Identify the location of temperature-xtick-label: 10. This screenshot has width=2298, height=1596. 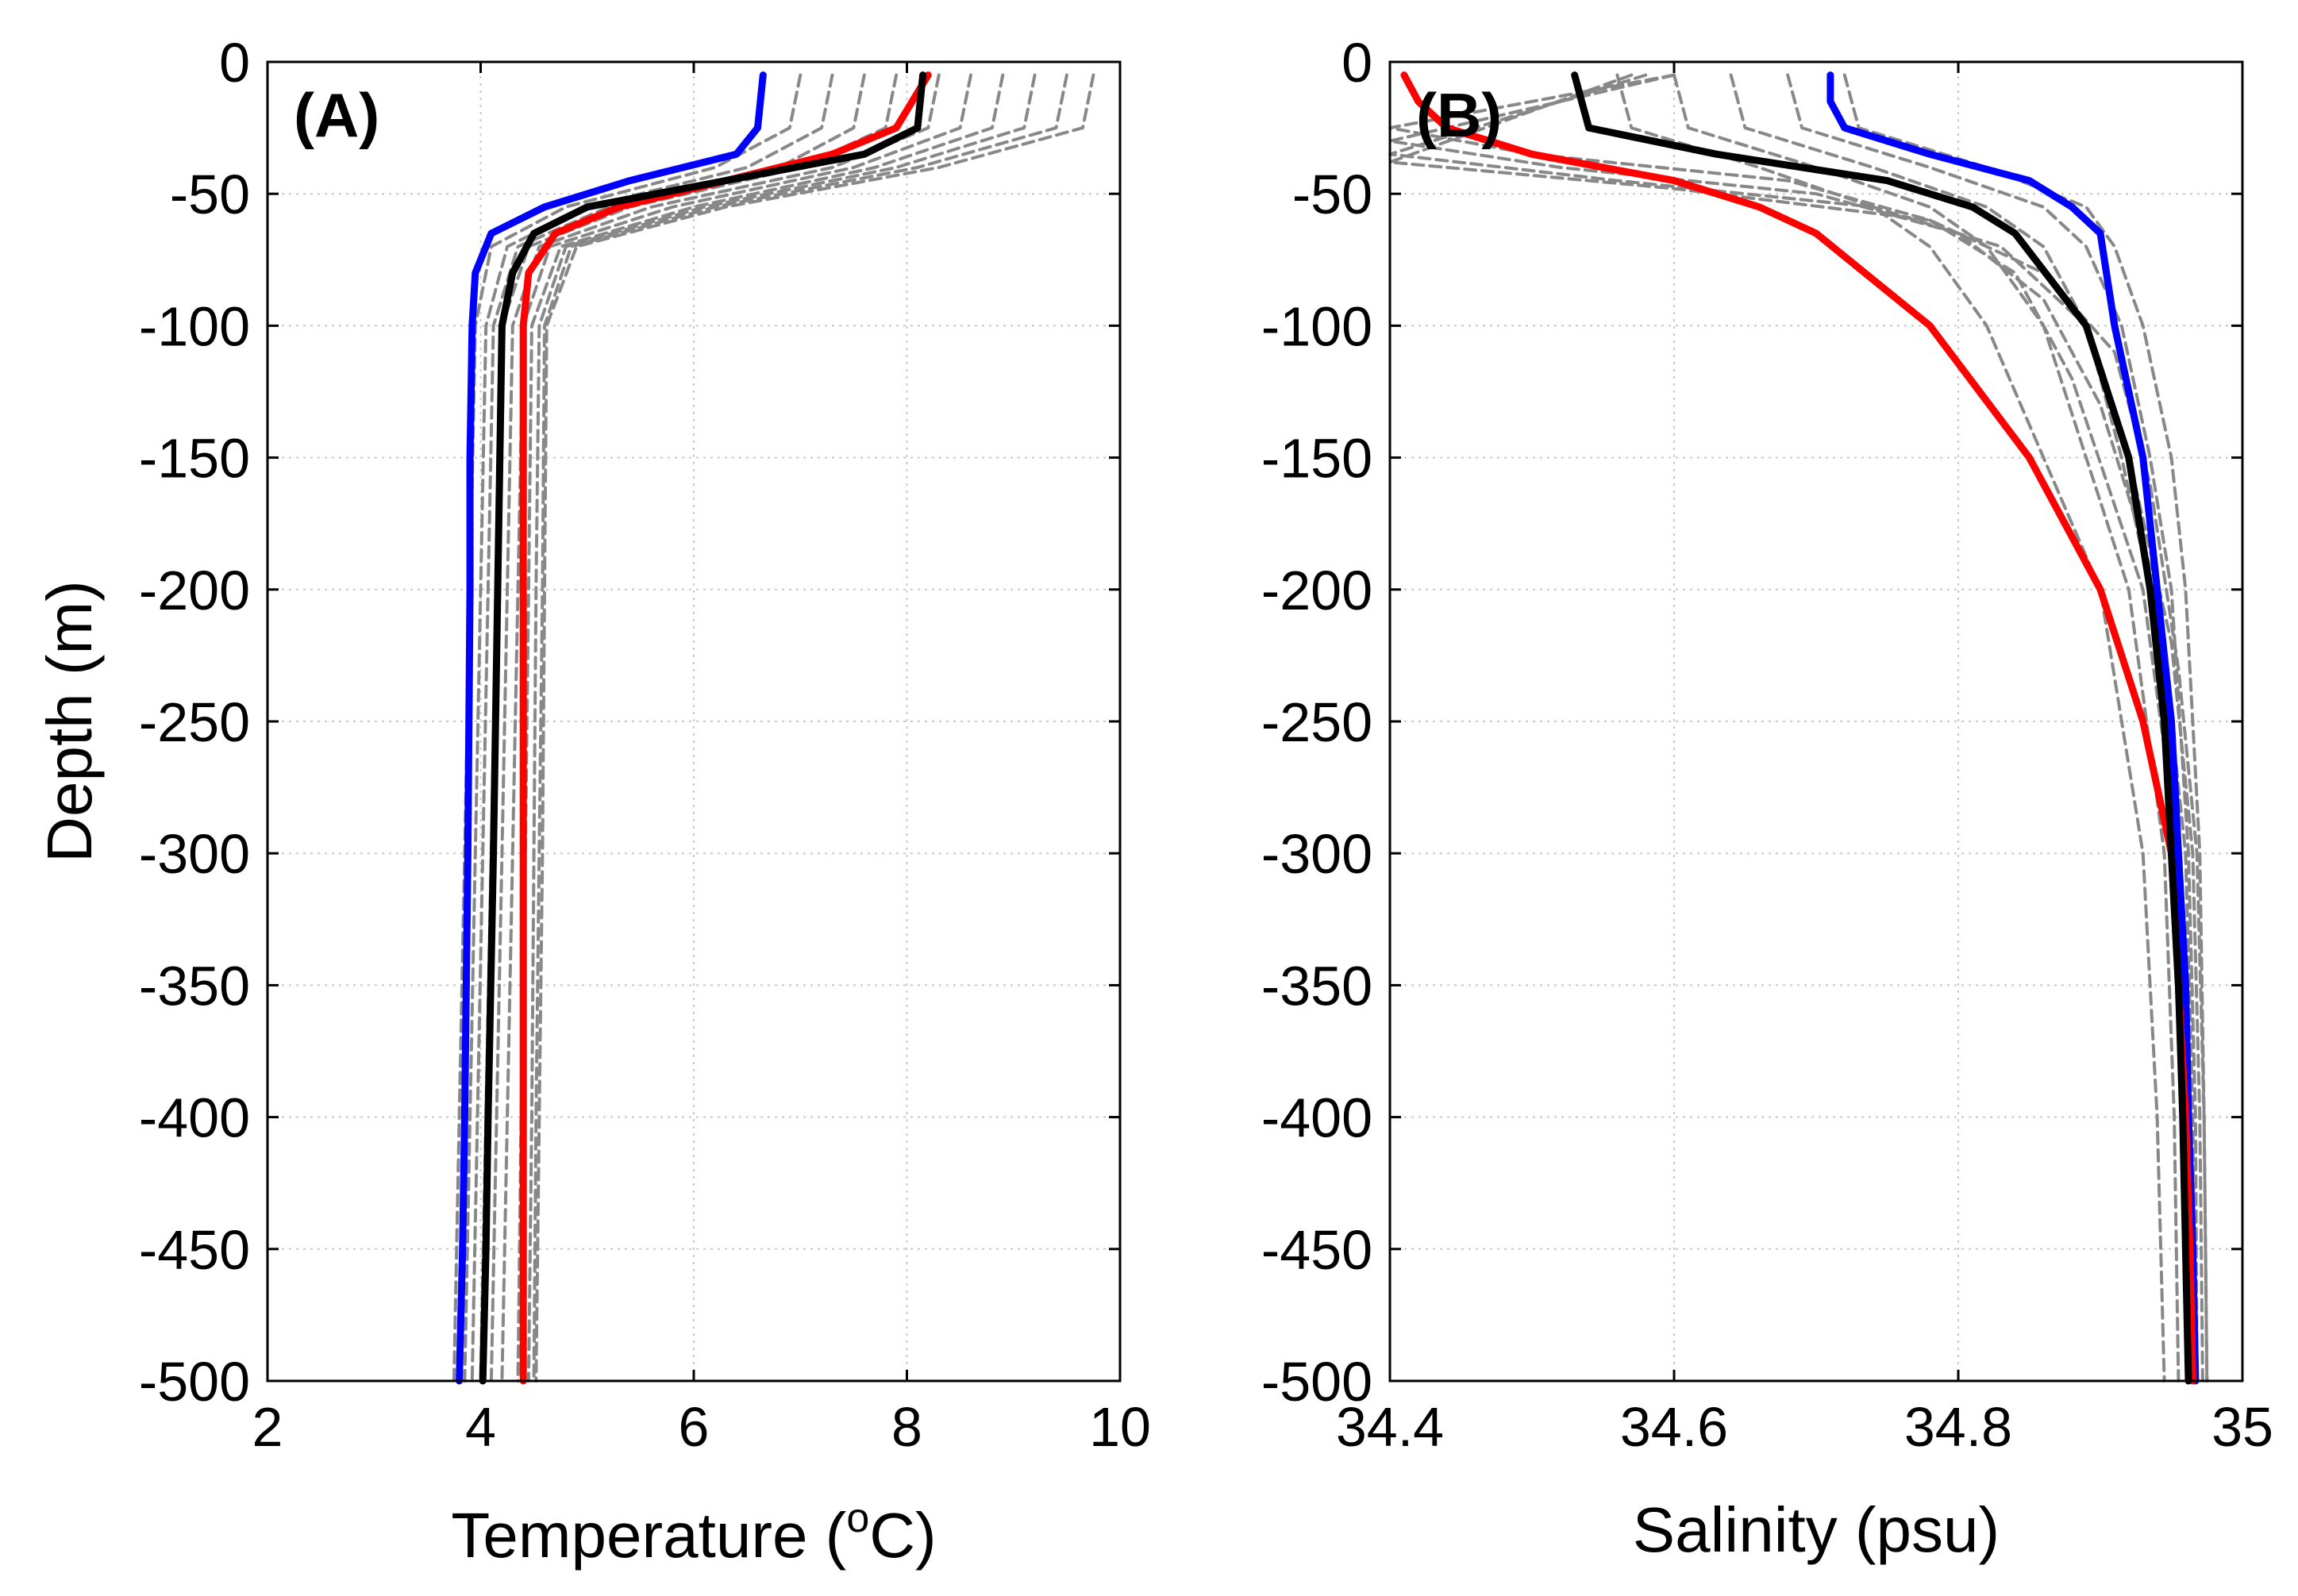
(1120, 1427).